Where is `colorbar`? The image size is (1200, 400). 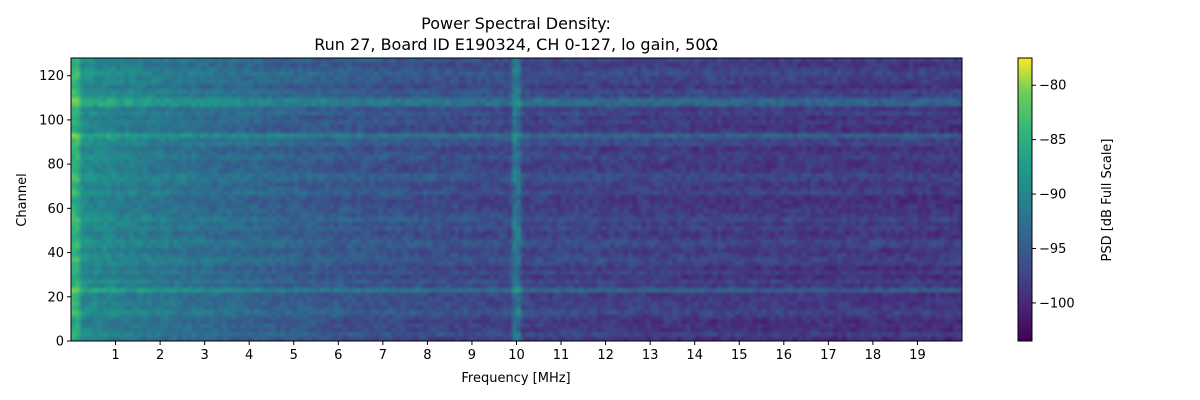 colorbar is located at coordinates (1025, 199).